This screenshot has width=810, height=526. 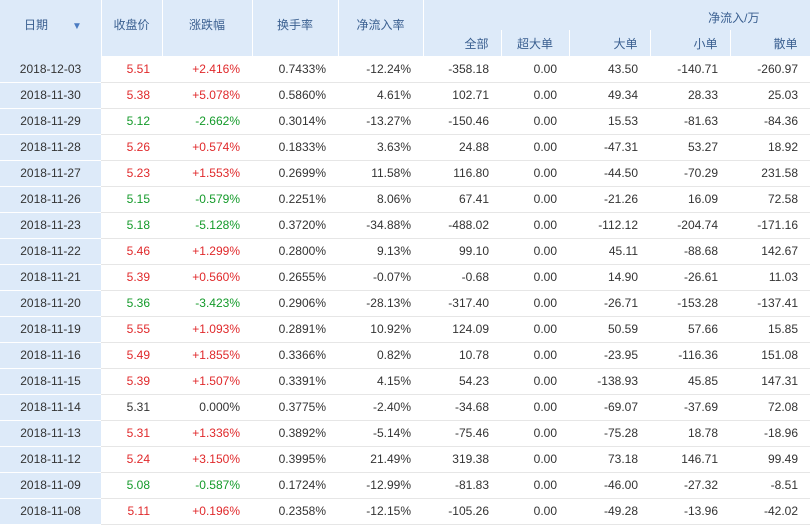 What do you see at coordinates (50, 199) in the screenshot?
I see `date-cell: 2018-11-26` at bounding box center [50, 199].